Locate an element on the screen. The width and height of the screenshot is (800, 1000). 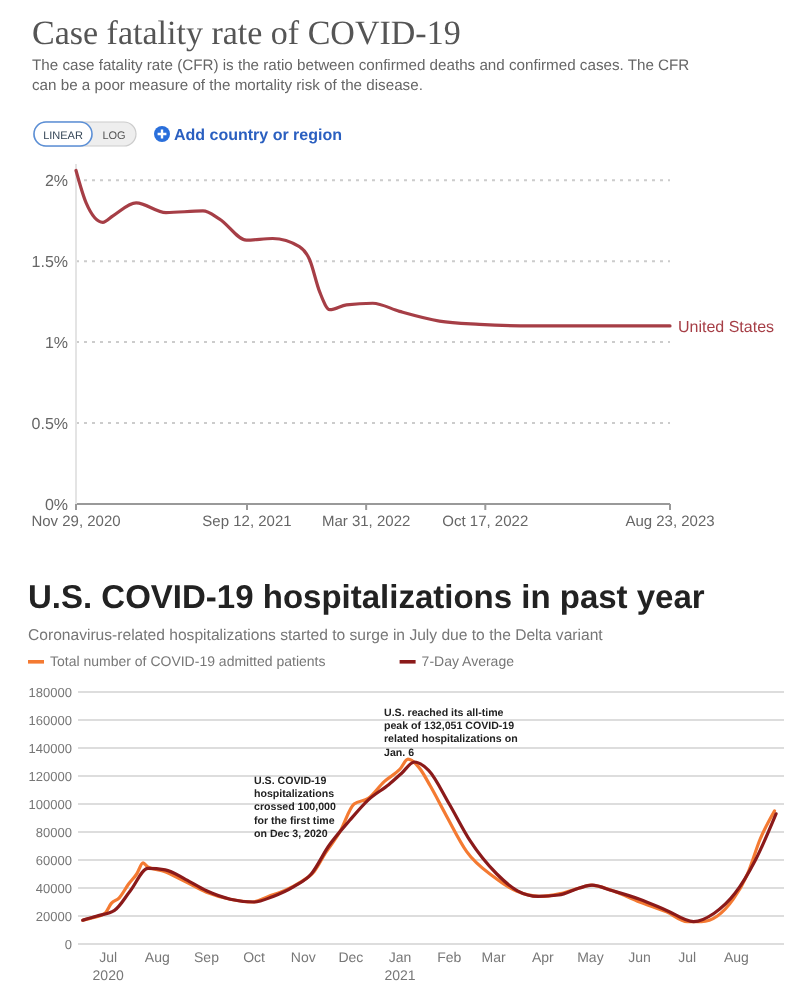
chart-title: Case fatality rate of COVID-19 is located at coordinates (246, 33).